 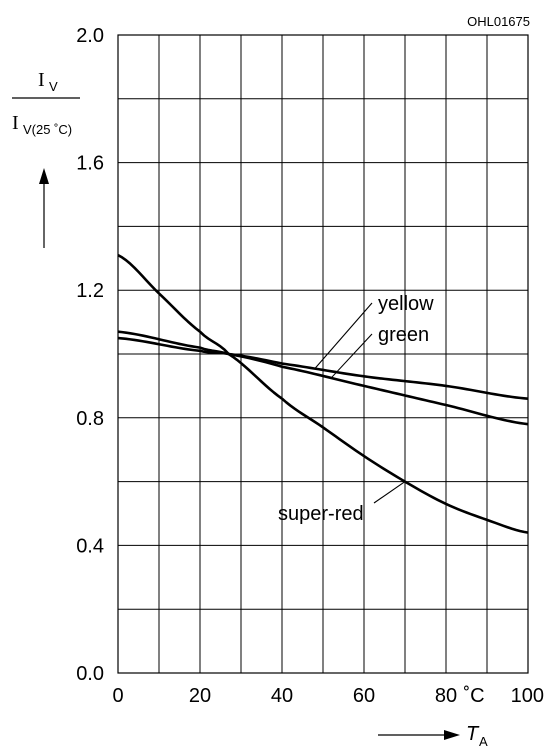 What do you see at coordinates (406, 304) in the screenshot?
I see `series-label-yellow: yellow` at bounding box center [406, 304].